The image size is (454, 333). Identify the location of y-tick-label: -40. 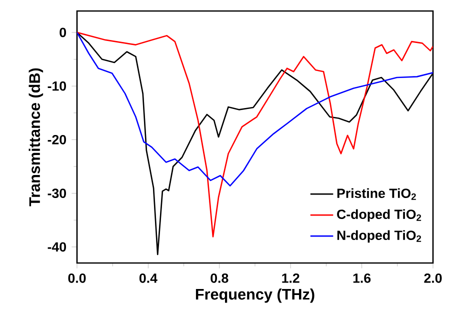
(57, 247).